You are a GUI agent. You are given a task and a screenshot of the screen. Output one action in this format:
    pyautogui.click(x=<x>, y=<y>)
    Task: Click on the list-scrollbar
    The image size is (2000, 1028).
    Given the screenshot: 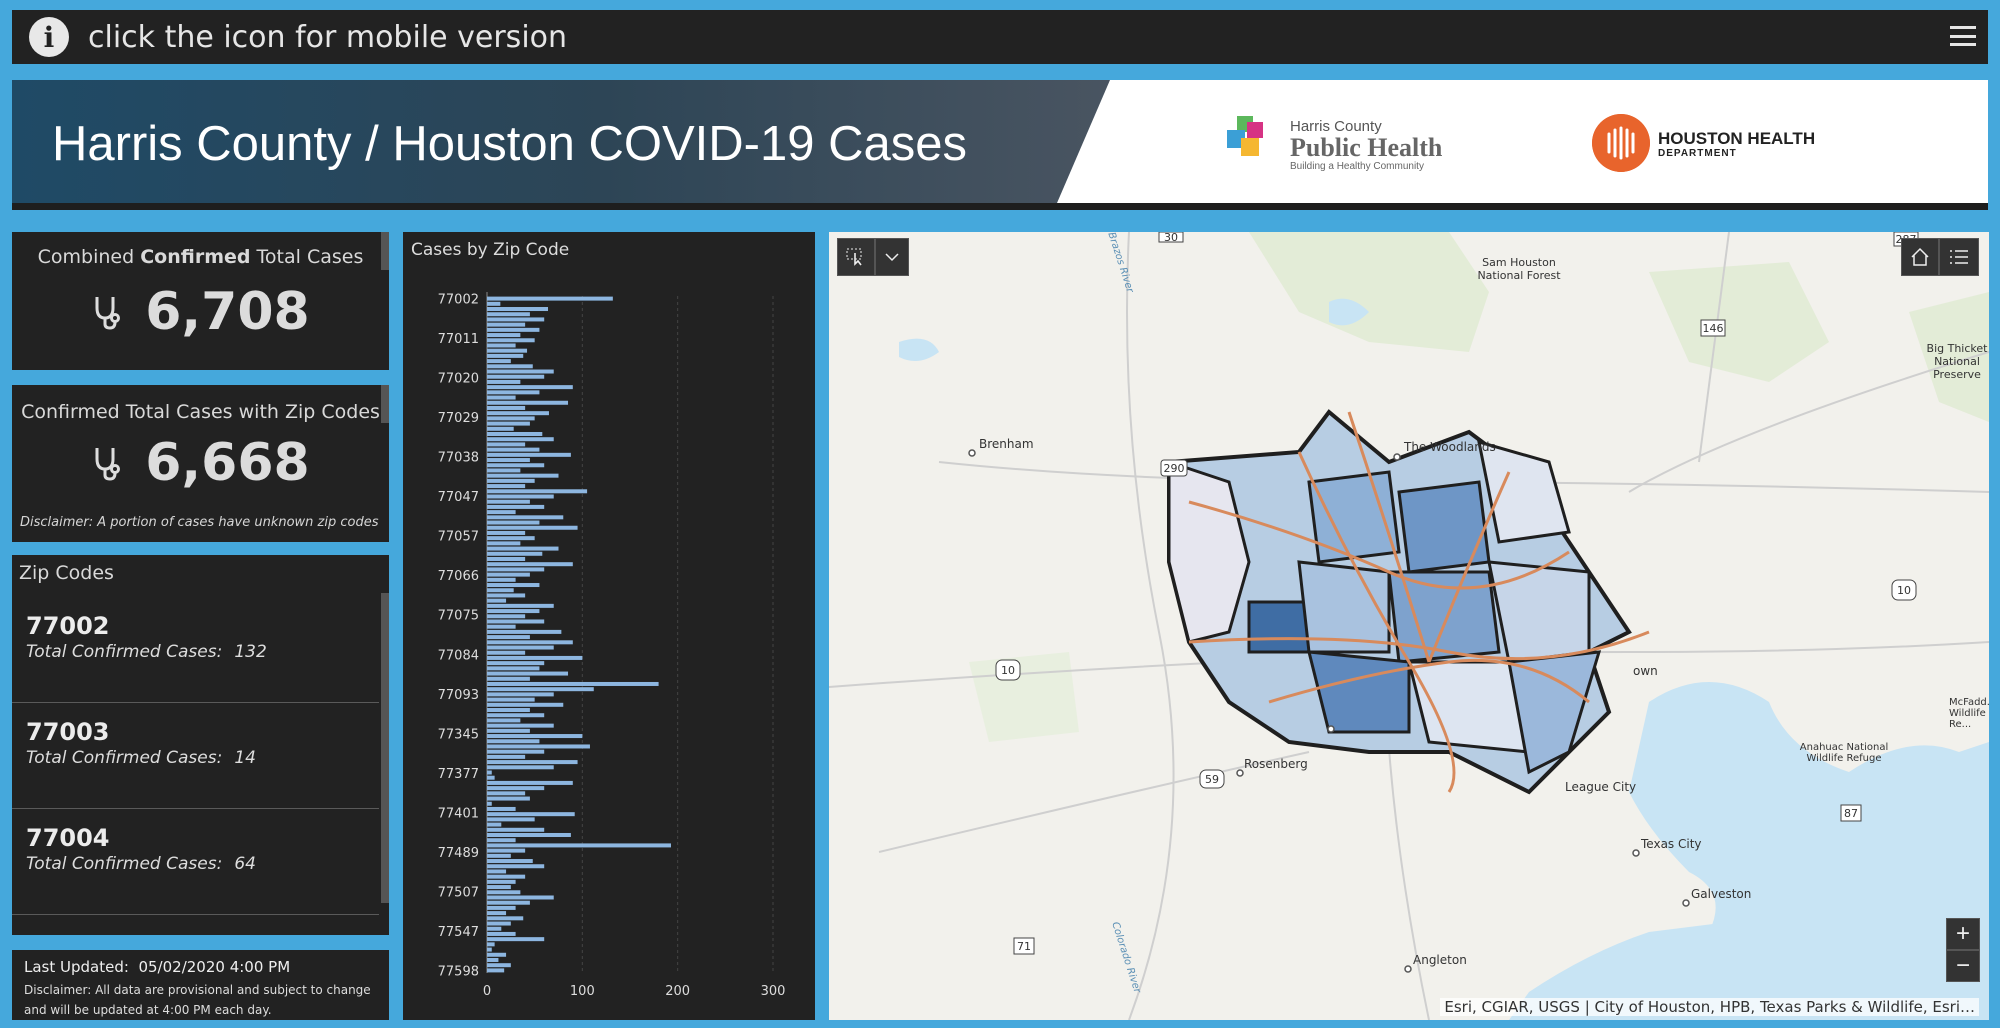 What is the action you would take?
    pyautogui.click(x=385, y=748)
    